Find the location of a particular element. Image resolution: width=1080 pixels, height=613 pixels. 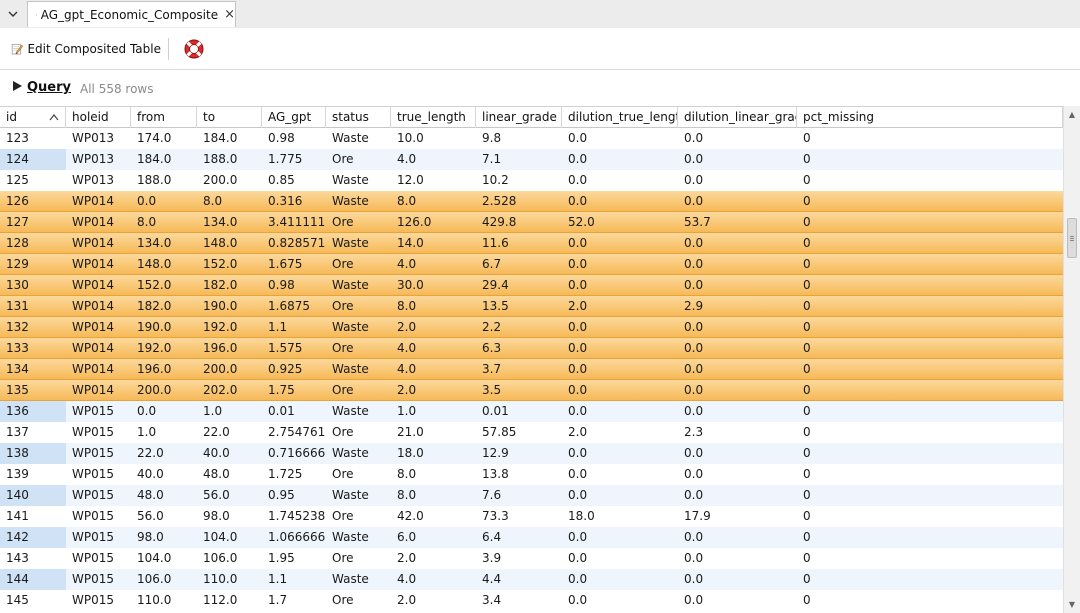

cell-from: 152.0 is located at coordinates (154, 285).